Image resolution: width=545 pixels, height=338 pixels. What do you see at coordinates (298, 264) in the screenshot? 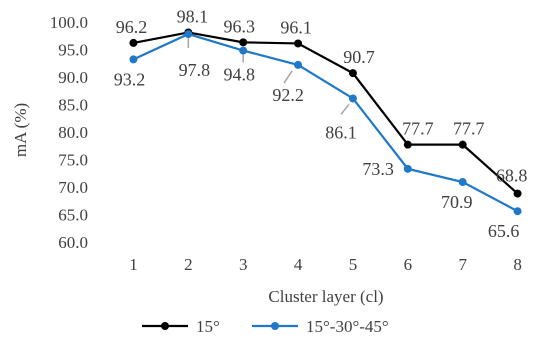
I see `x-tick-label: 4` at bounding box center [298, 264].